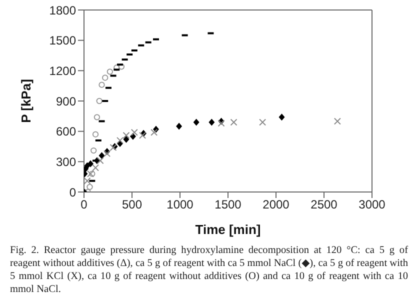  Describe the element at coordinates (180, 205) in the screenshot. I see `x-tick-label: 1000` at that location.